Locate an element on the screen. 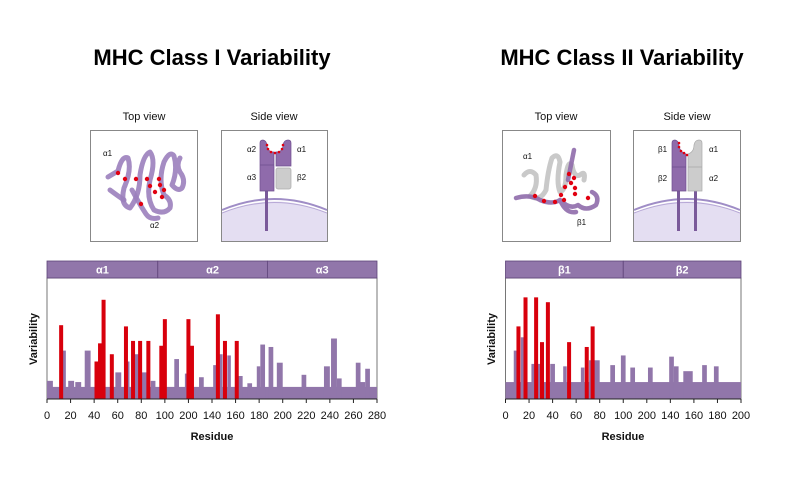 This screenshot has width=792, height=483. domain-label: β2 is located at coordinates (682, 271).